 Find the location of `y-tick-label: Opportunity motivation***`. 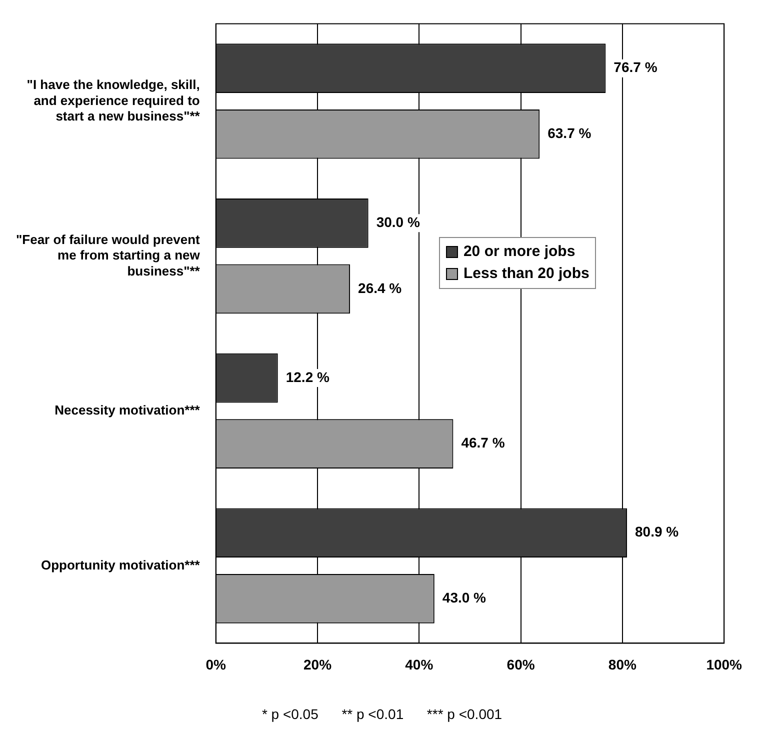

y-tick-label: Opportunity motivation*** is located at coordinates (120, 564).